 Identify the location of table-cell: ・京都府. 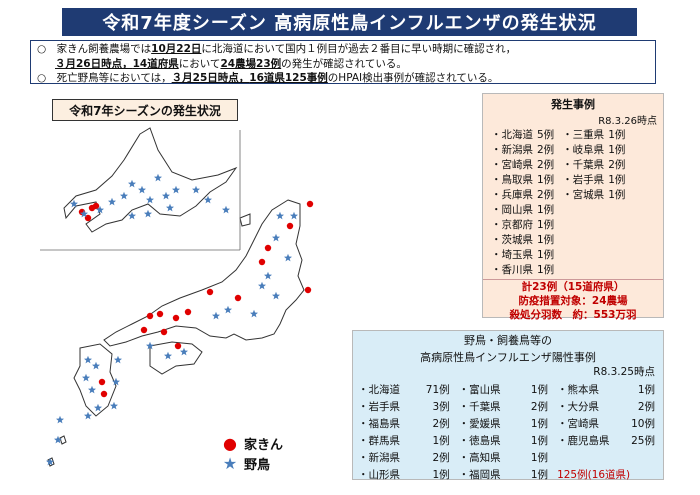
(512, 225).